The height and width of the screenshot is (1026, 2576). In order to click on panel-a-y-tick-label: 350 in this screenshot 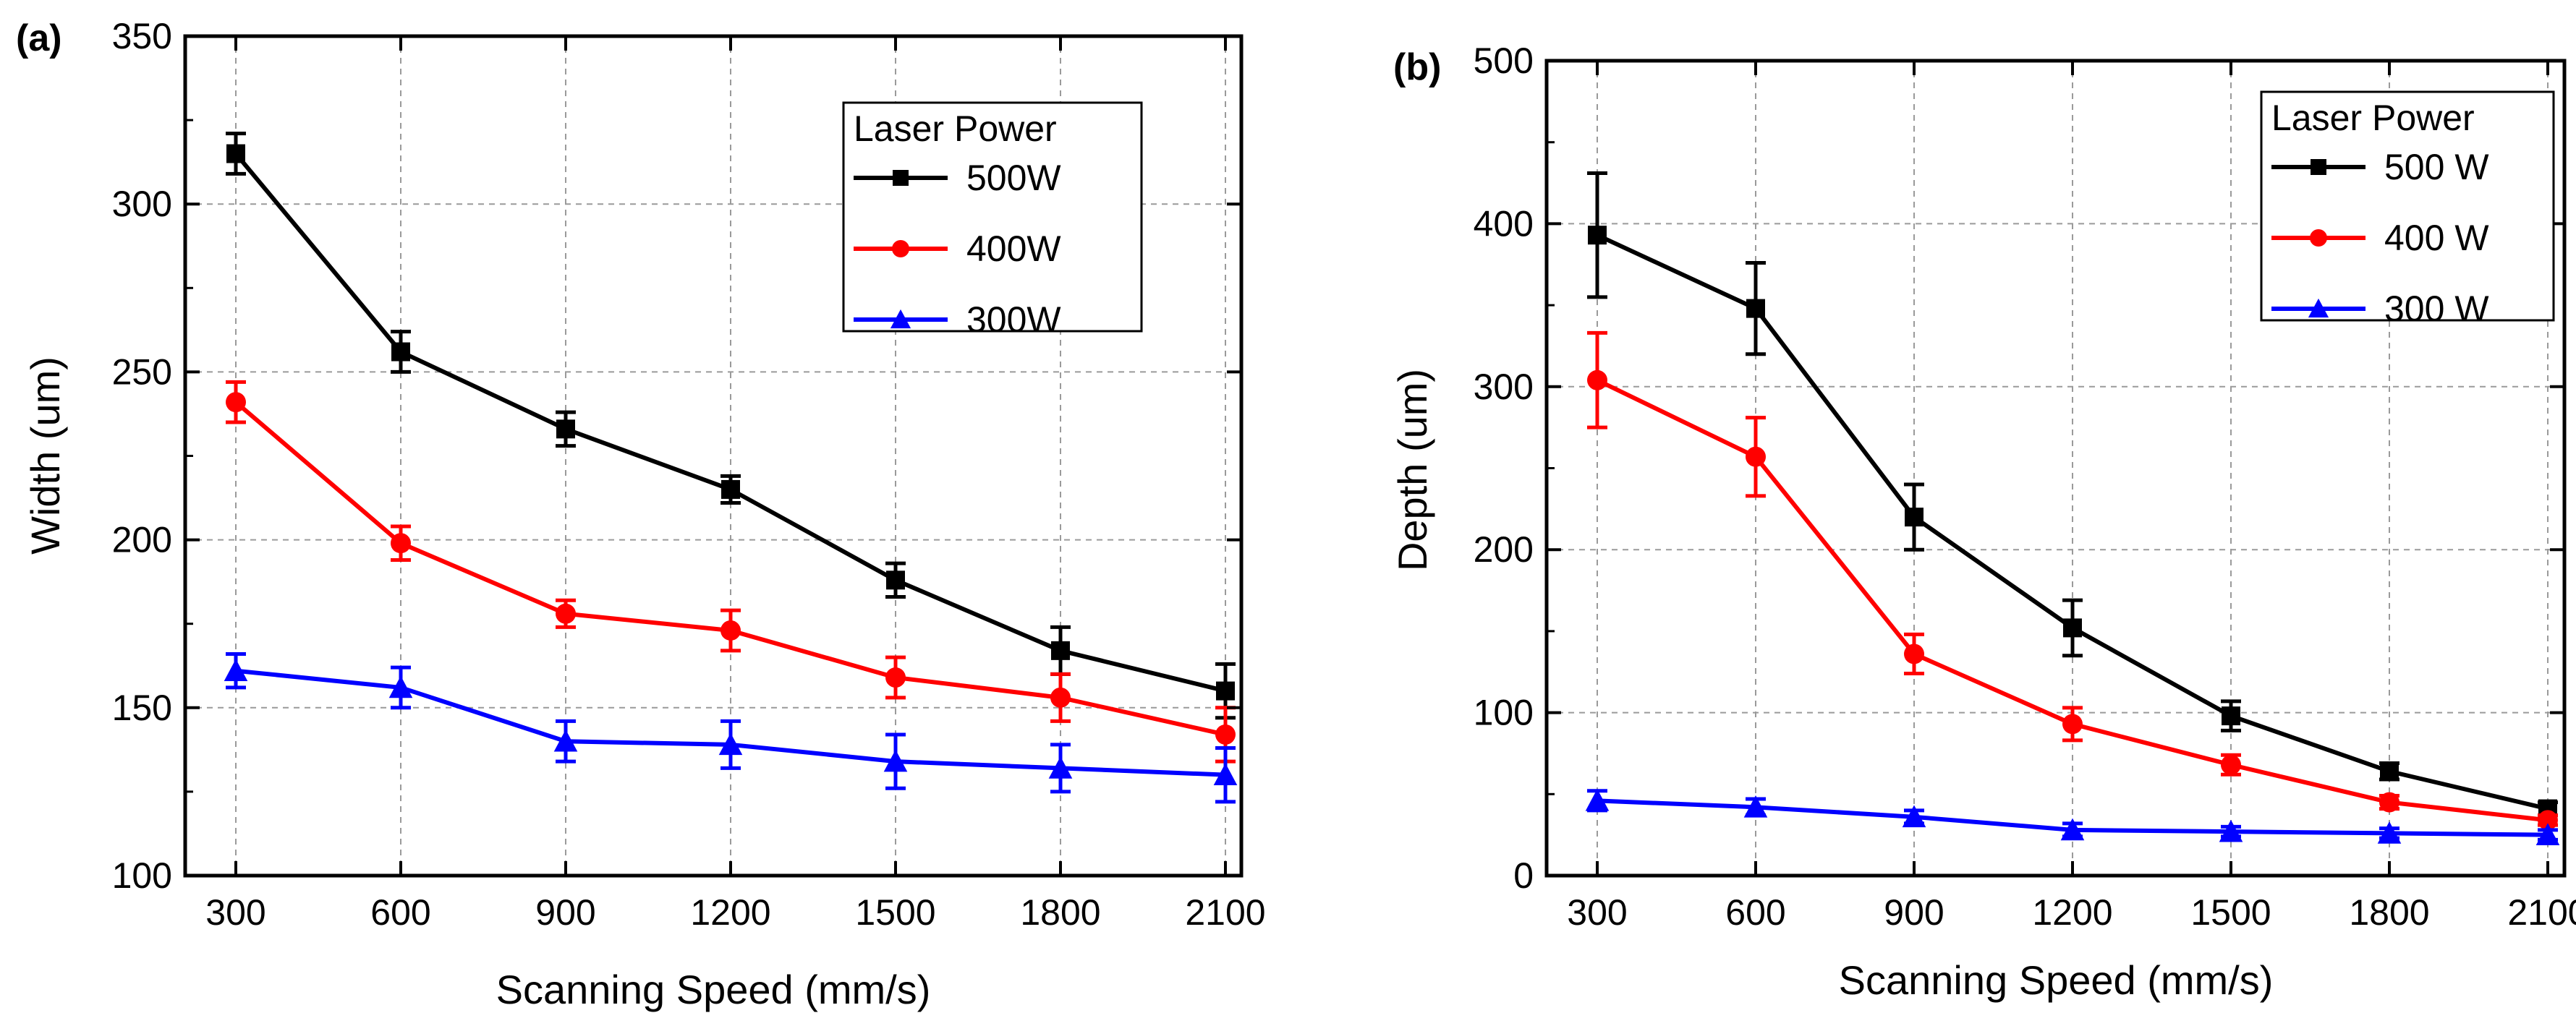, I will do `click(142, 36)`.